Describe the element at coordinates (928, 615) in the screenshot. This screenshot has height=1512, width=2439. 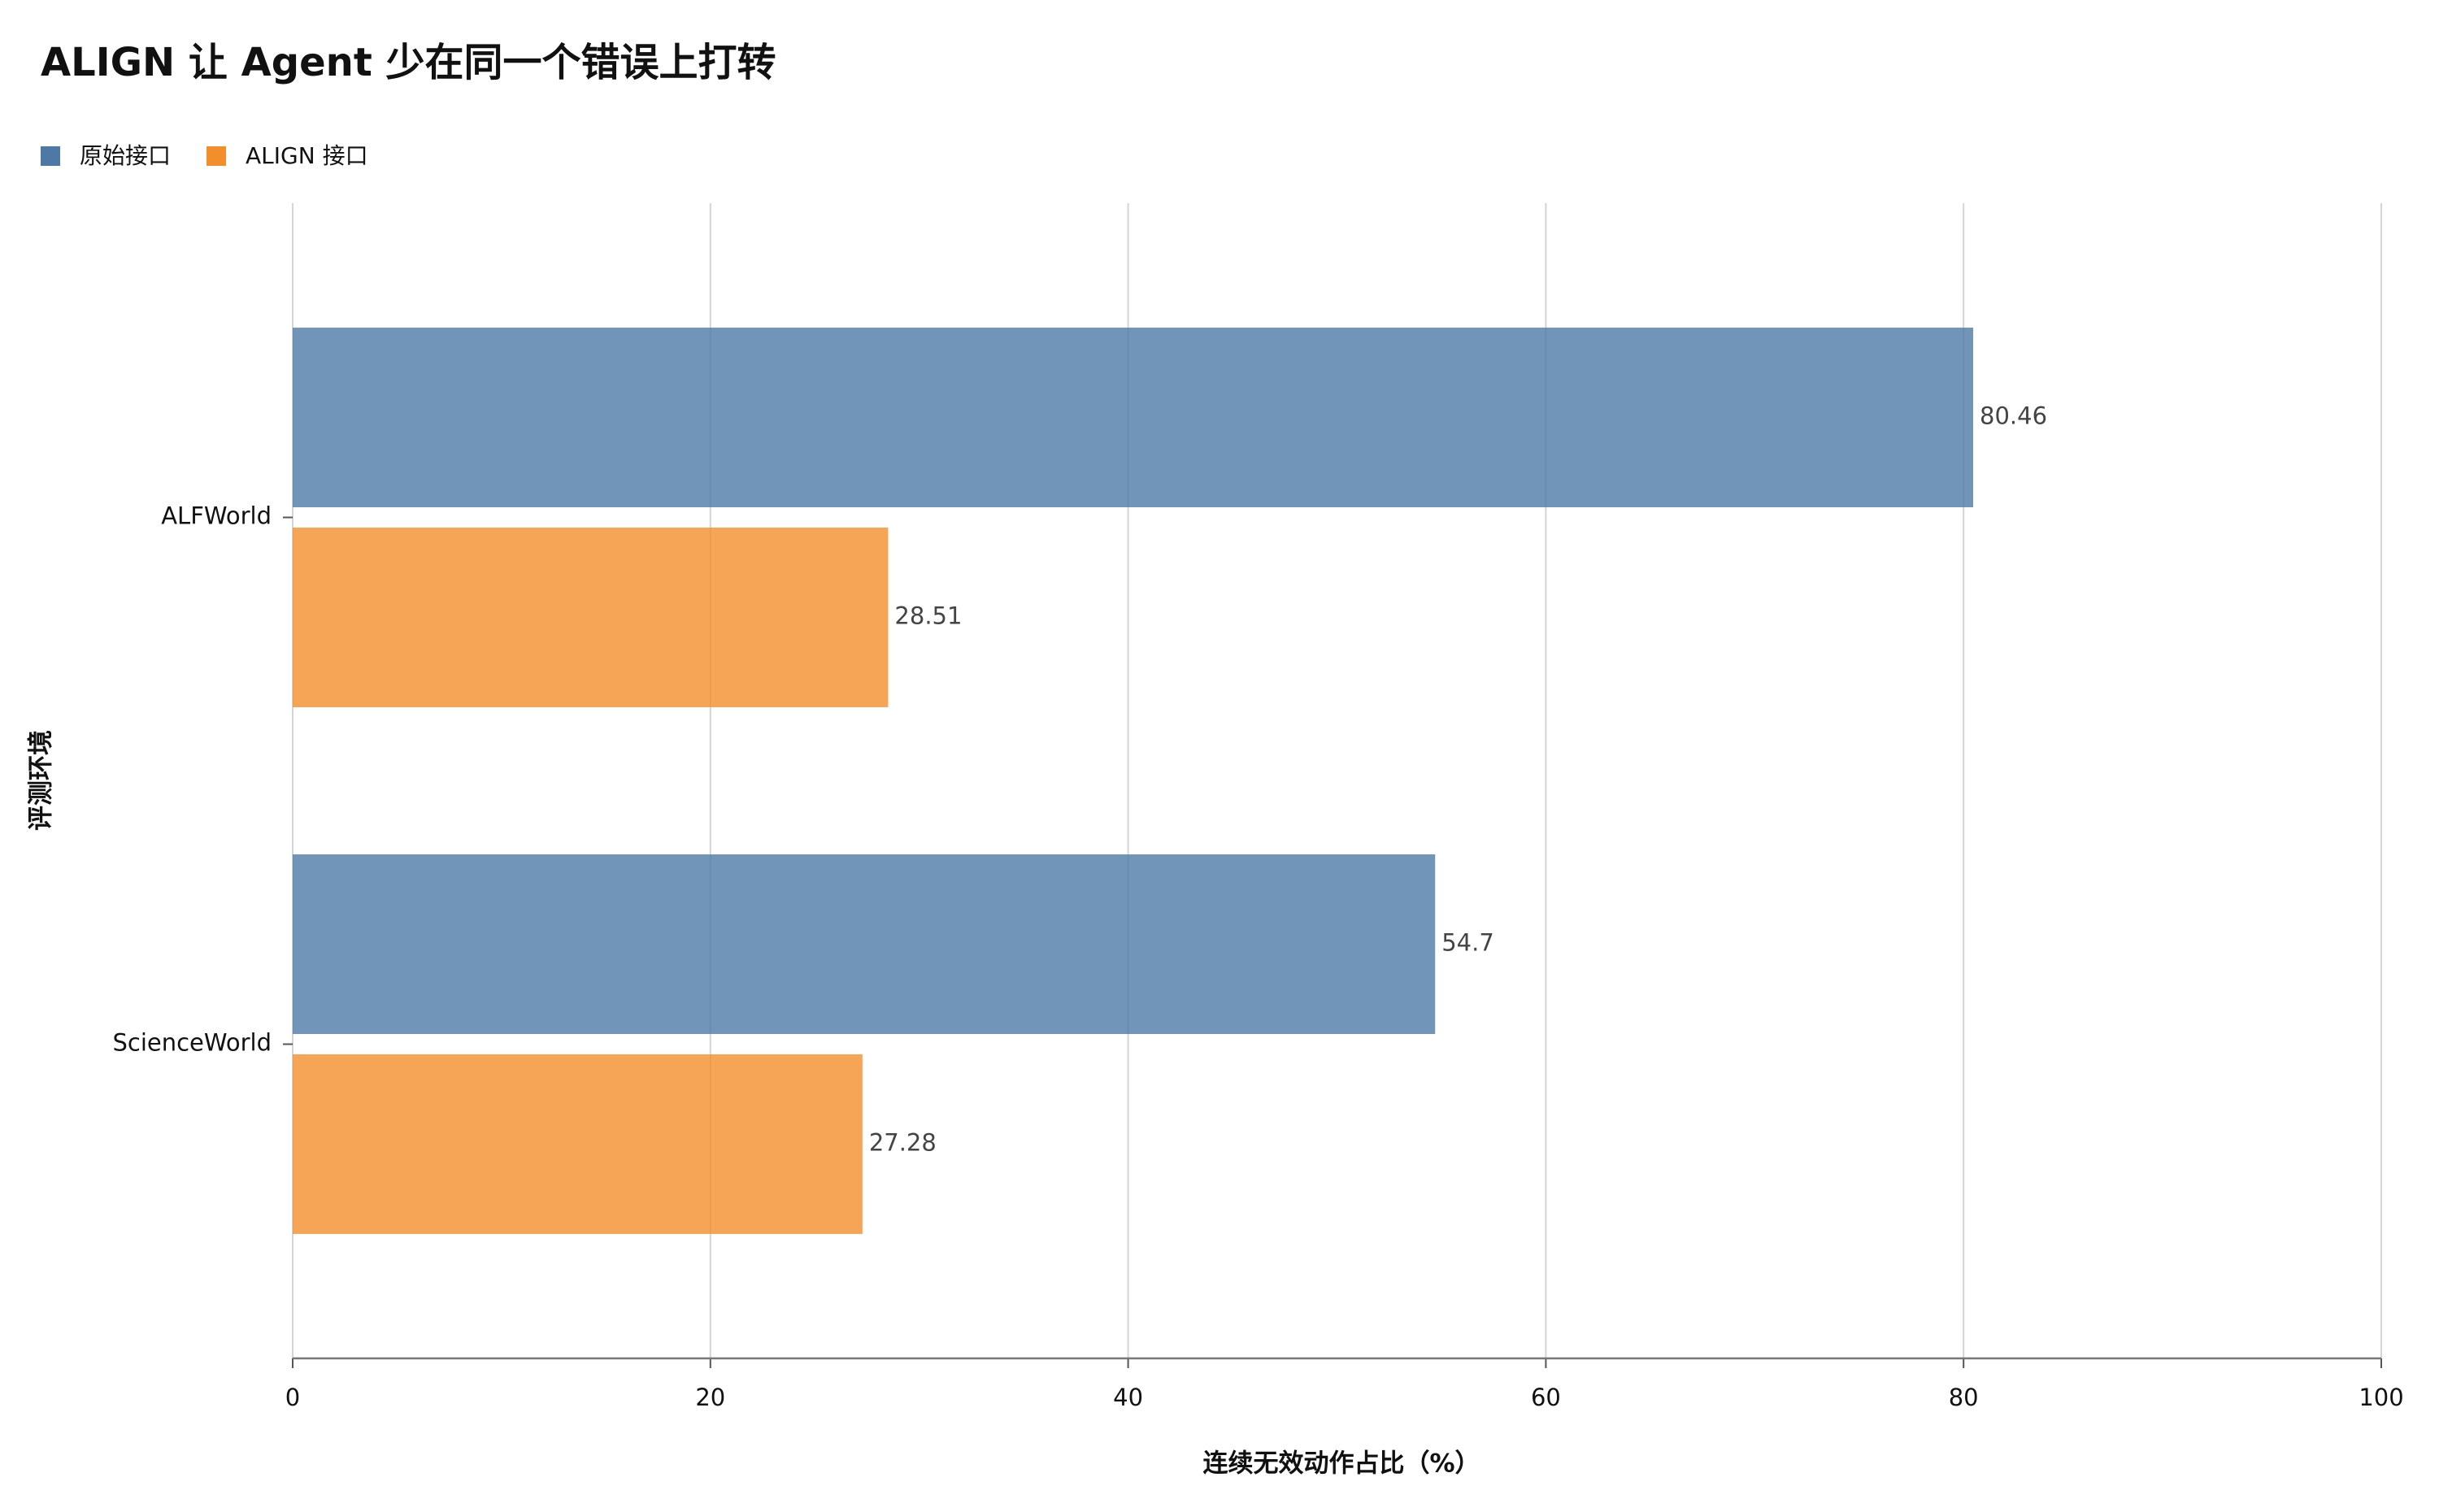
I see `value-label: 28.51` at that location.